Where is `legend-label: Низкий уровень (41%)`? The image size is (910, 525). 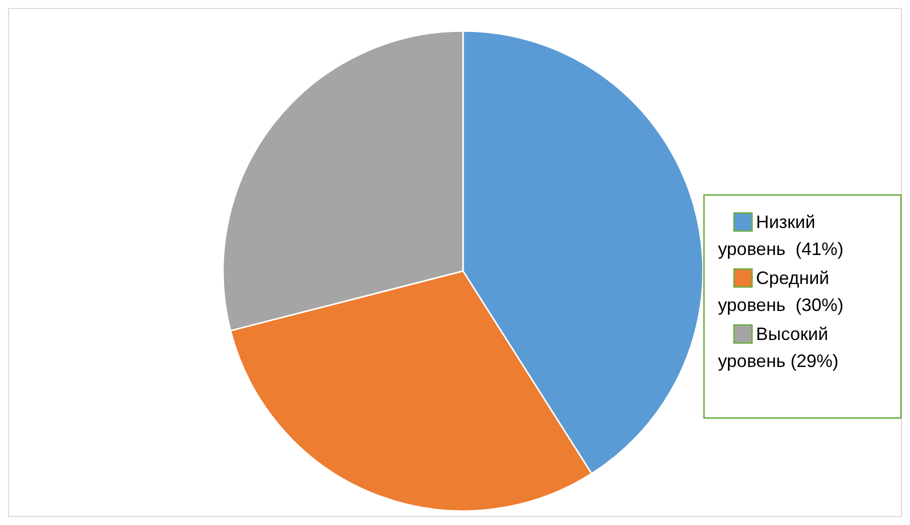 legend-label: Низкий уровень (41%) is located at coordinates (781, 235).